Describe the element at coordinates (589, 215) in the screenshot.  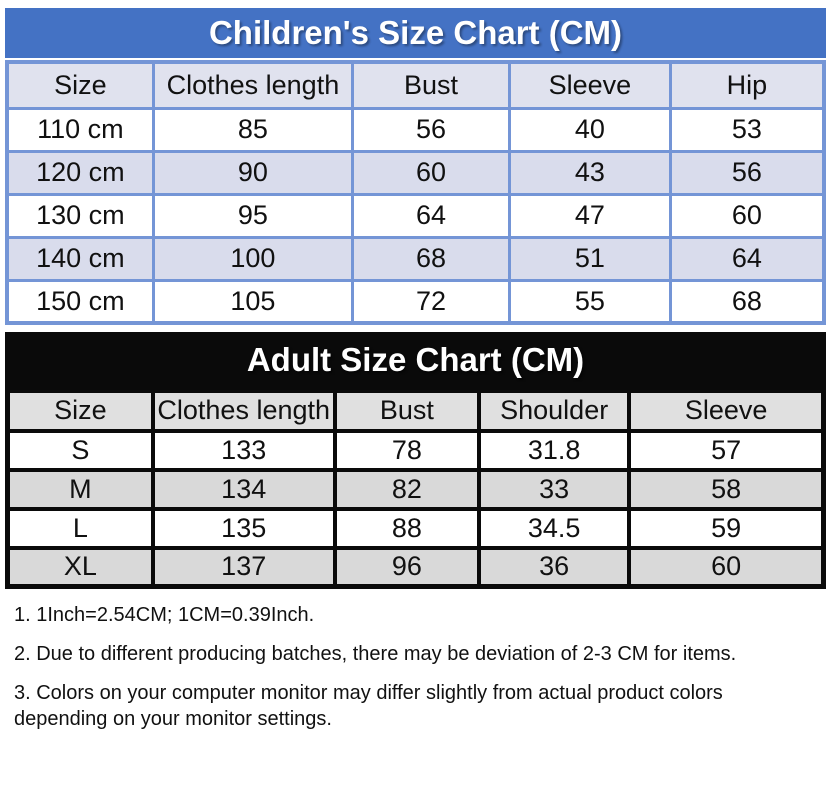
I see `table-cell: 47` at that location.